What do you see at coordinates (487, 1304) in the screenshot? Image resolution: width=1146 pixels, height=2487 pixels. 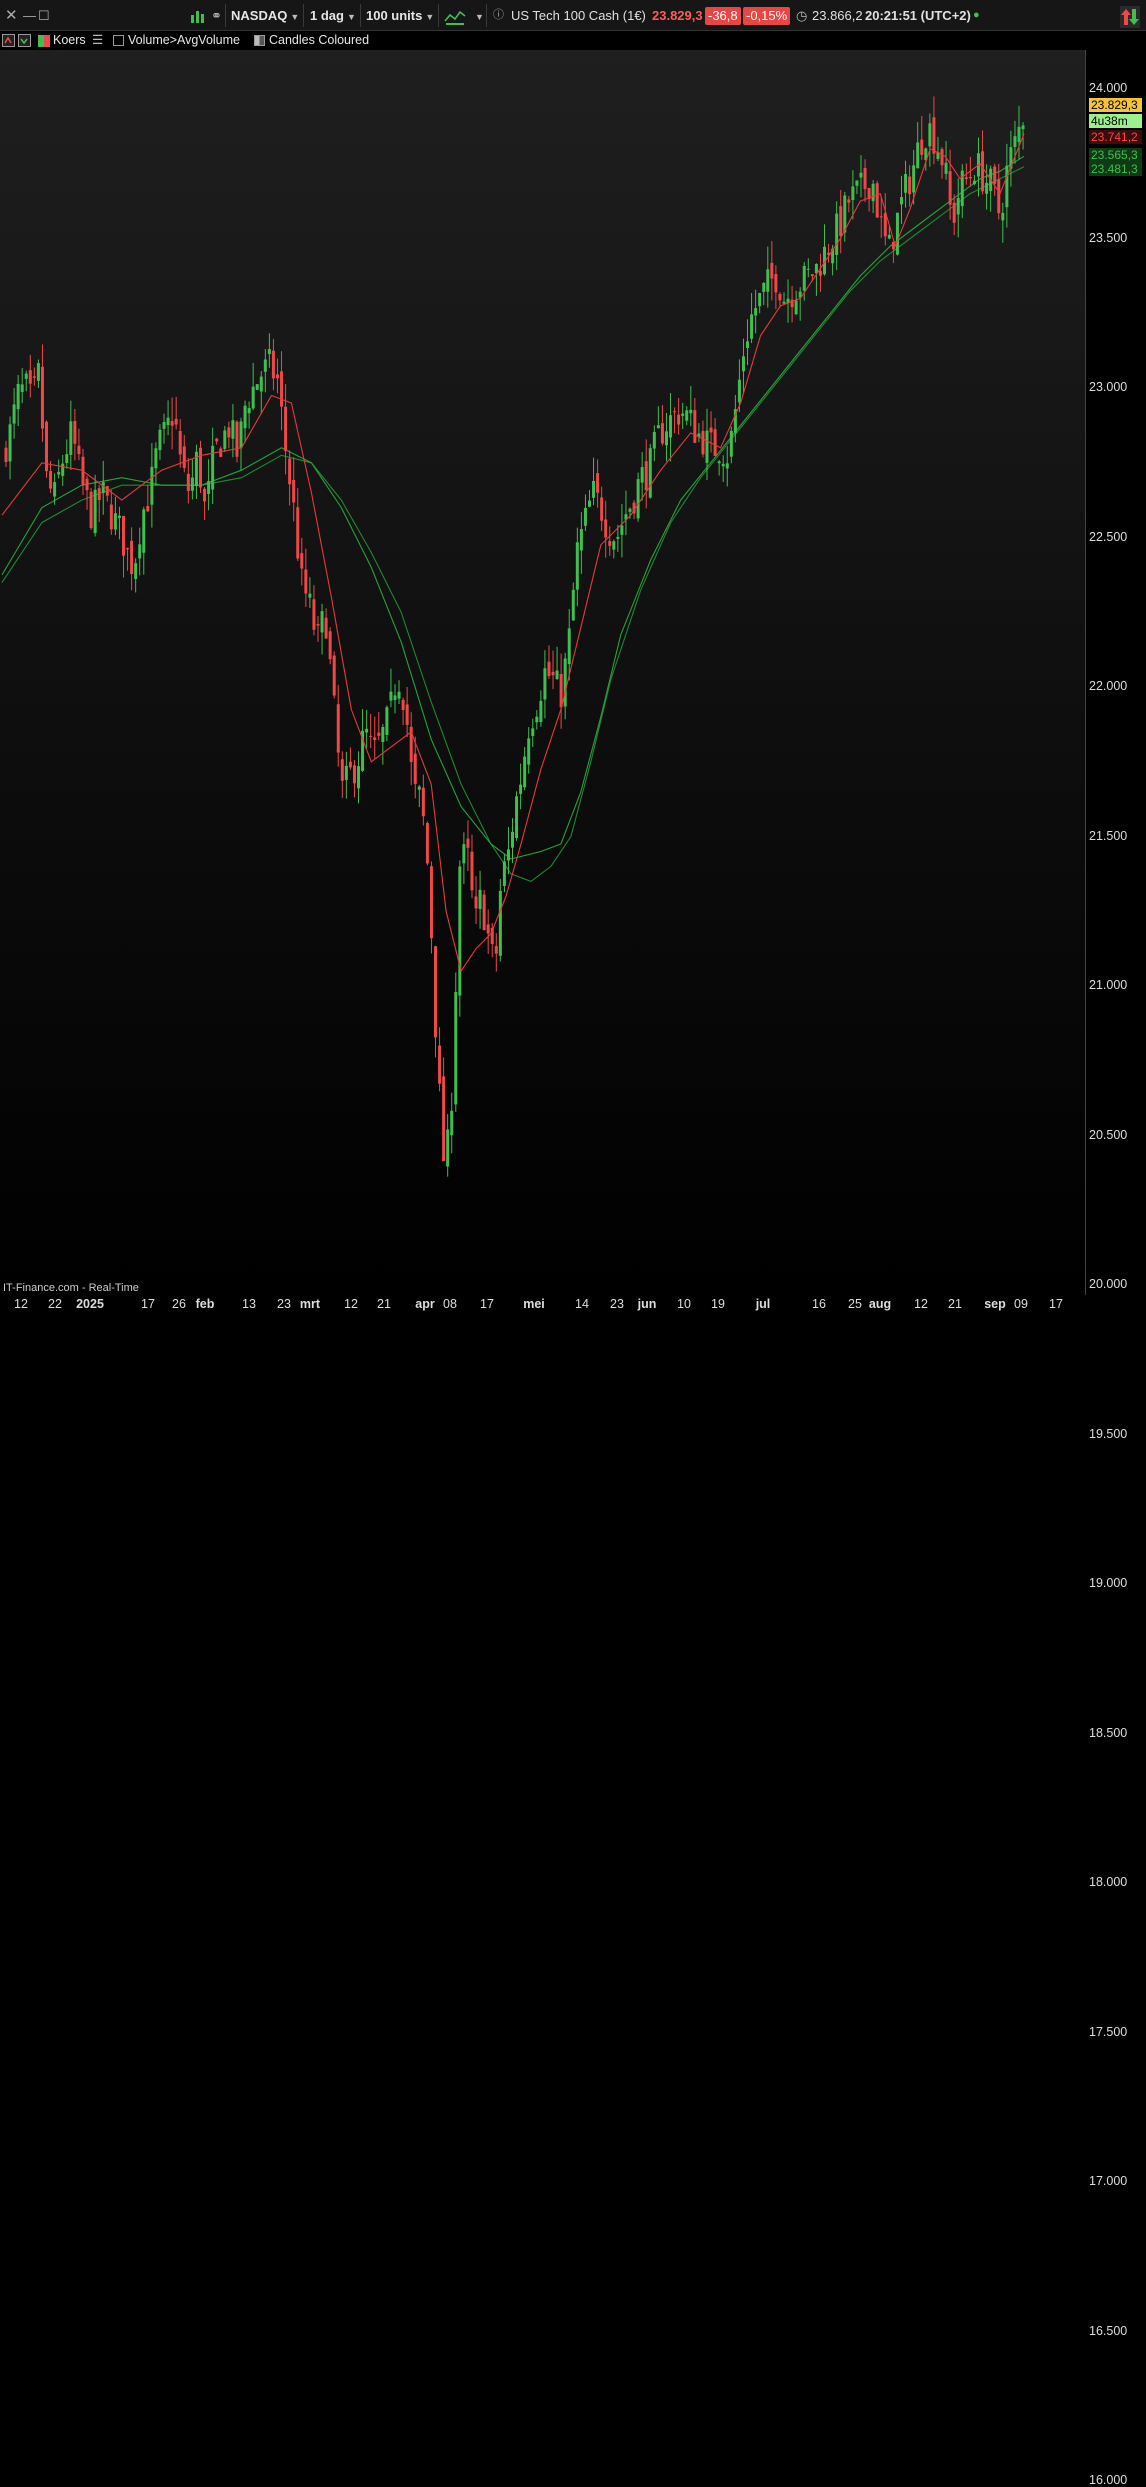 I see `date-axis-tick-label: 17` at bounding box center [487, 1304].